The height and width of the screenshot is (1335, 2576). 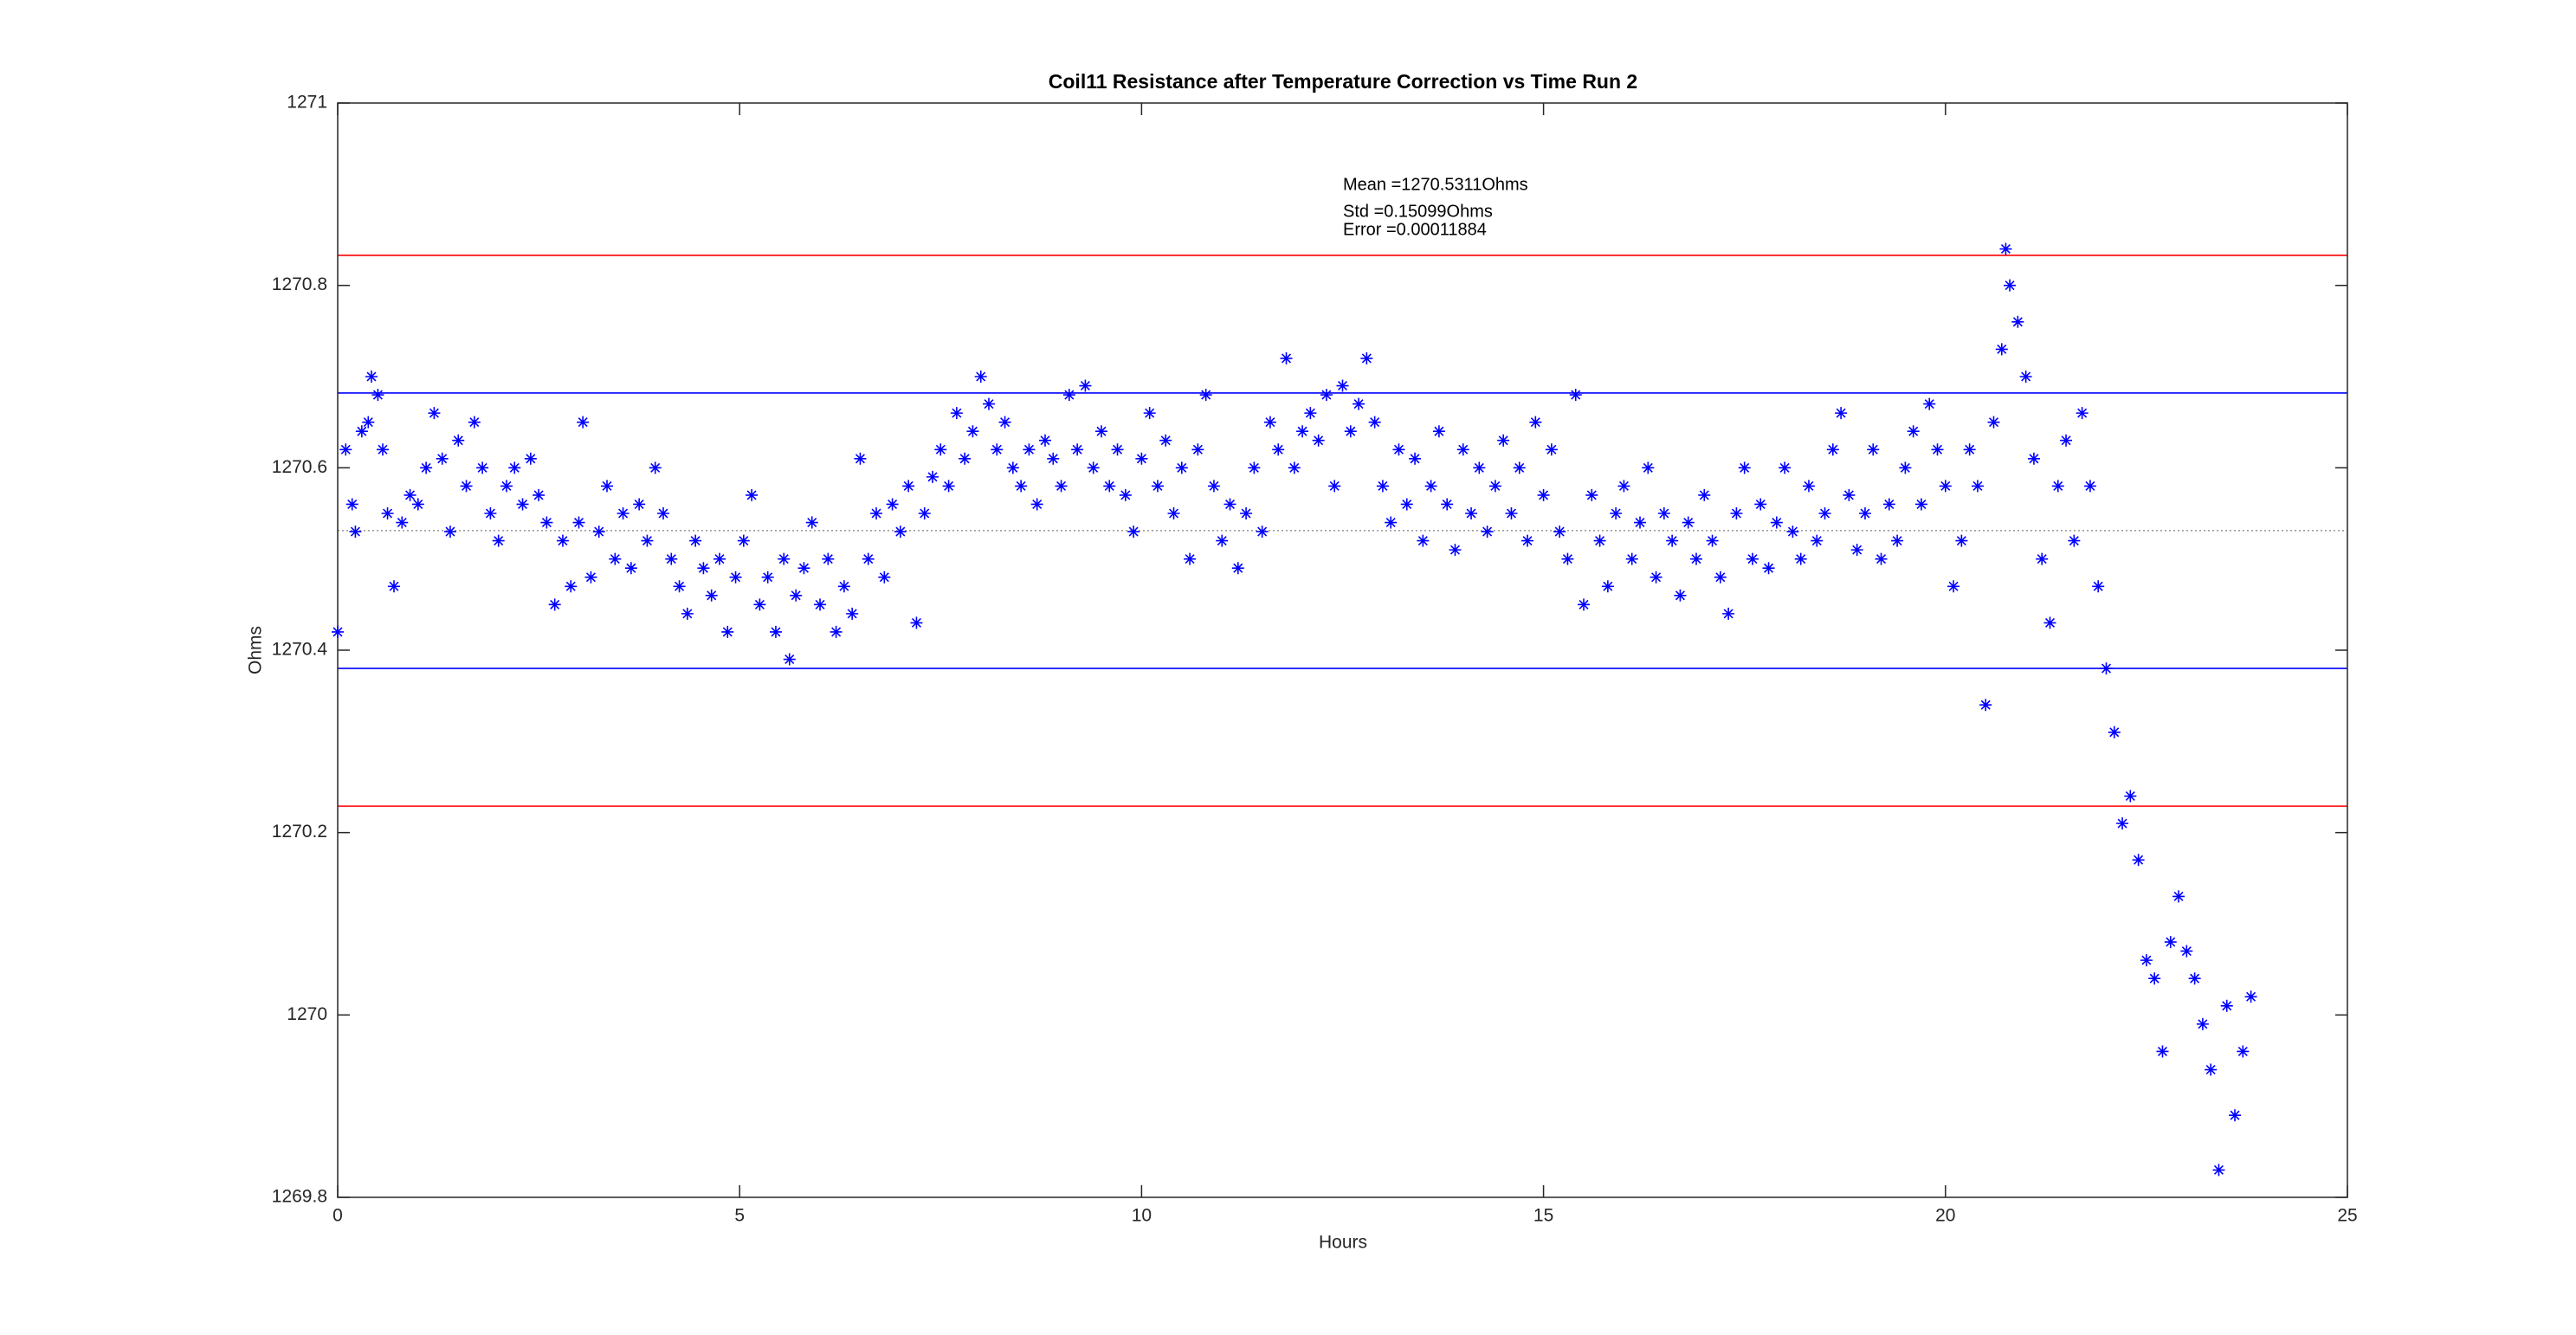 What do you see at coordinates (256, 650) in the screenshot?
I see `y-axis-label: Ohms` at bounding box center [256, 650].